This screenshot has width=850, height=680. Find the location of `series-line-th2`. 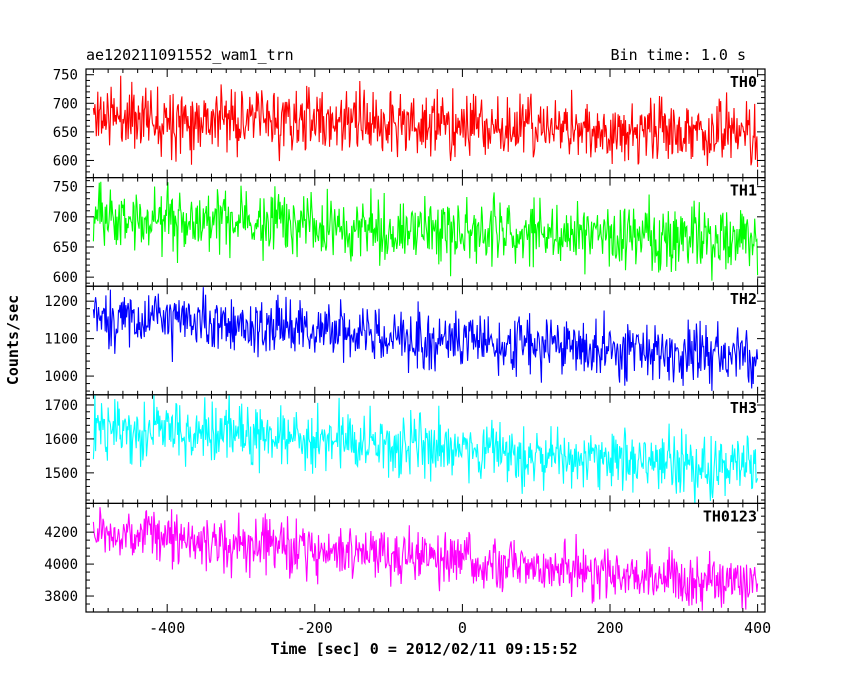

series-line-th2 is located at coordinates (425, 339).